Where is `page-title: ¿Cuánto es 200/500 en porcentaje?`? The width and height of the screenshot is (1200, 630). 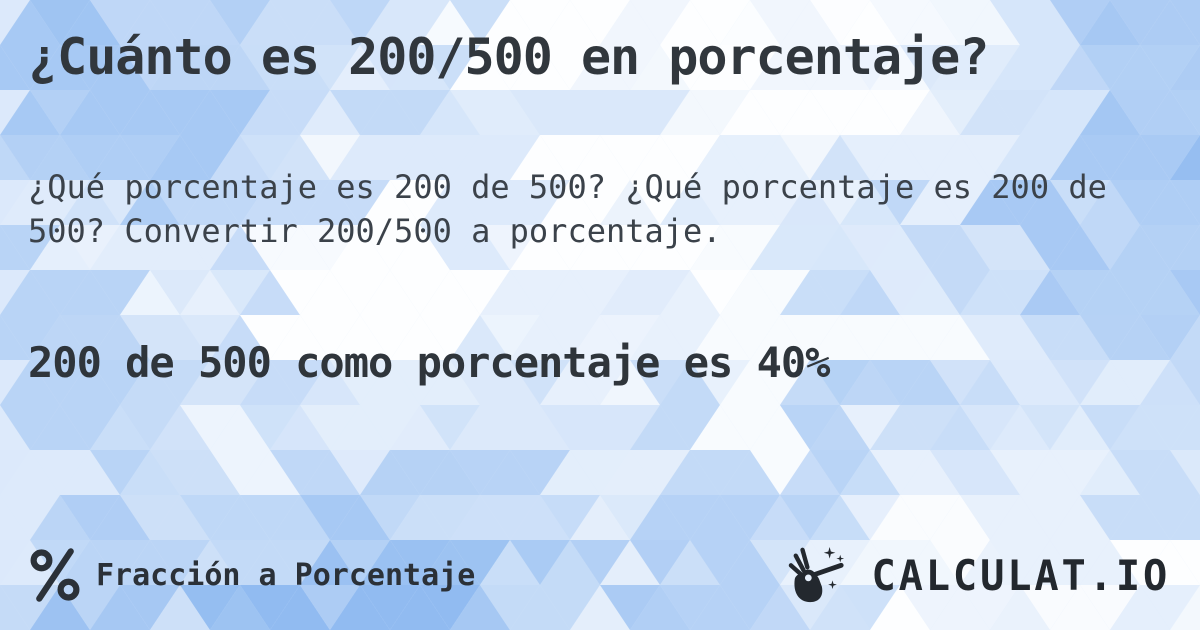 page-title: ¿Cuánto es 200/500 en porcentaje? is located at coordinates (508, 57).